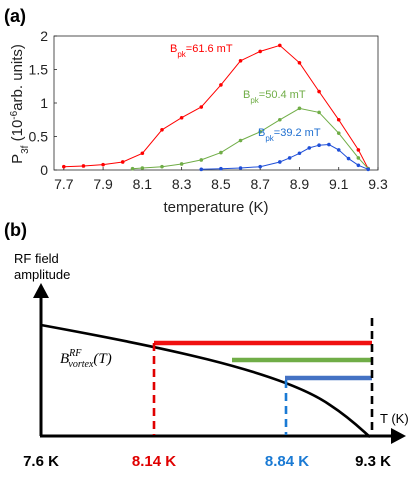 This screenshot has width=415, height=484. Describe the element at coordinates (17, 133) in the screenshot. I see `y-axis-title-pre: (10` at that location.